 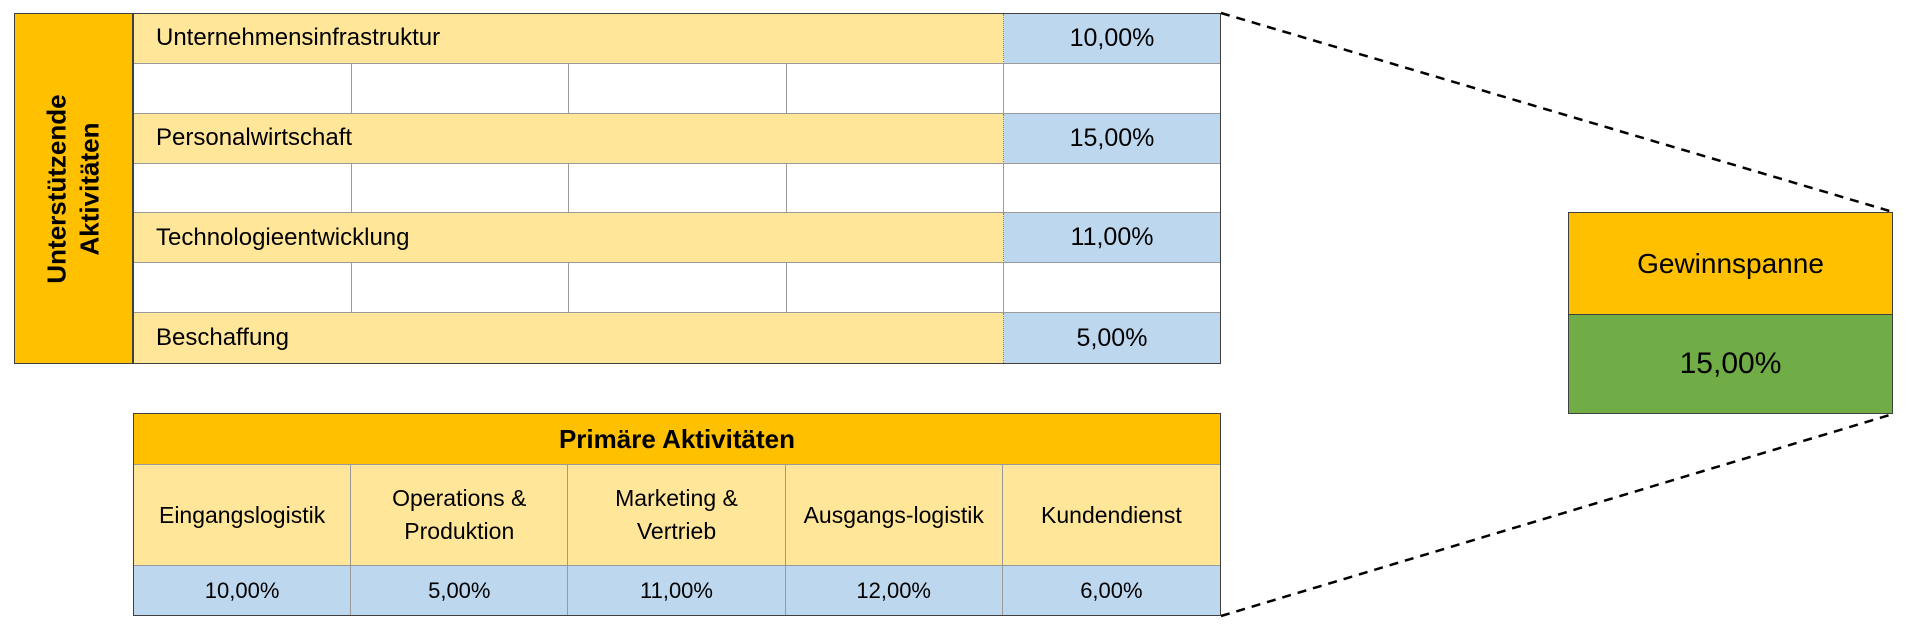 What do you see at coordinates (1111, 590) in the screenshot?
I see `primary-column-value: 6,00%` at bounding box center [1111, 590].